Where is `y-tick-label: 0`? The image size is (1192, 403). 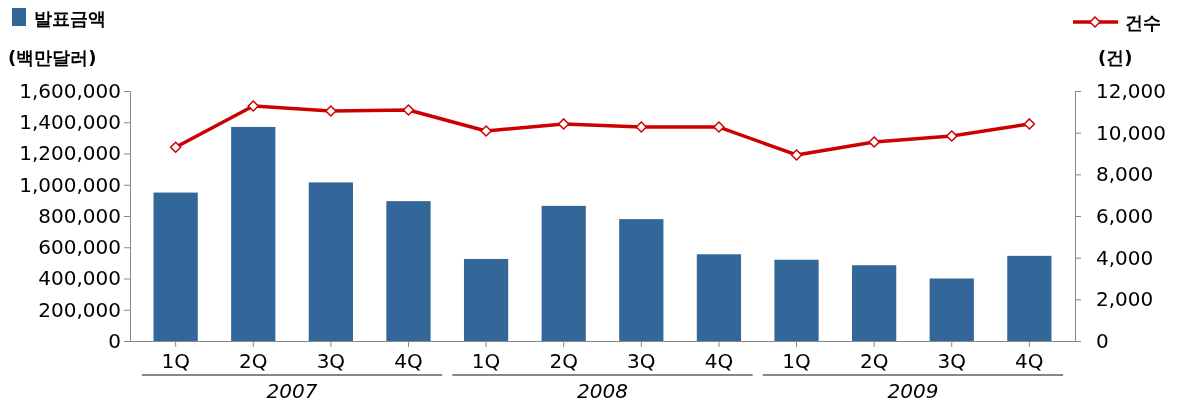 y-tick-label: 0 is located at coordinates (114, 340).